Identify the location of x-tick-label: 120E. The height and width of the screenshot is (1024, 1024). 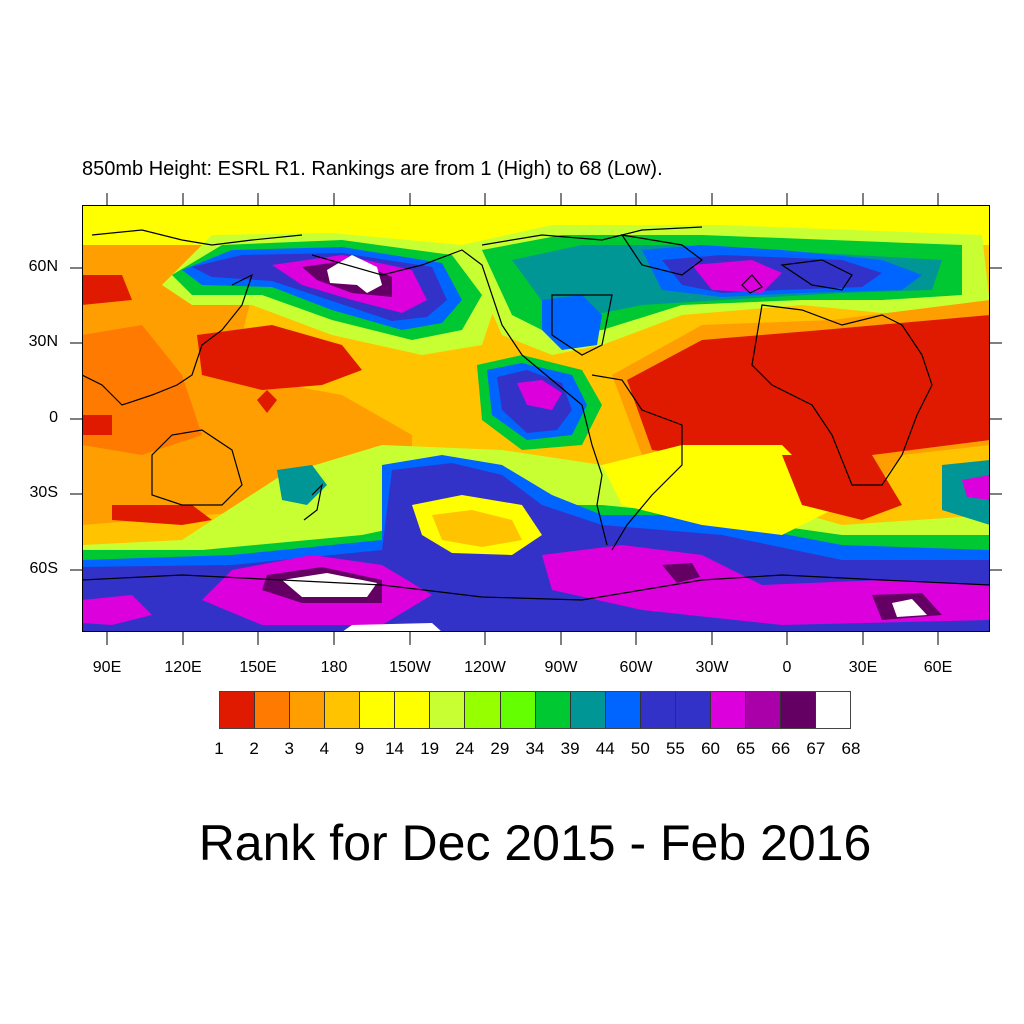
(183, 667).